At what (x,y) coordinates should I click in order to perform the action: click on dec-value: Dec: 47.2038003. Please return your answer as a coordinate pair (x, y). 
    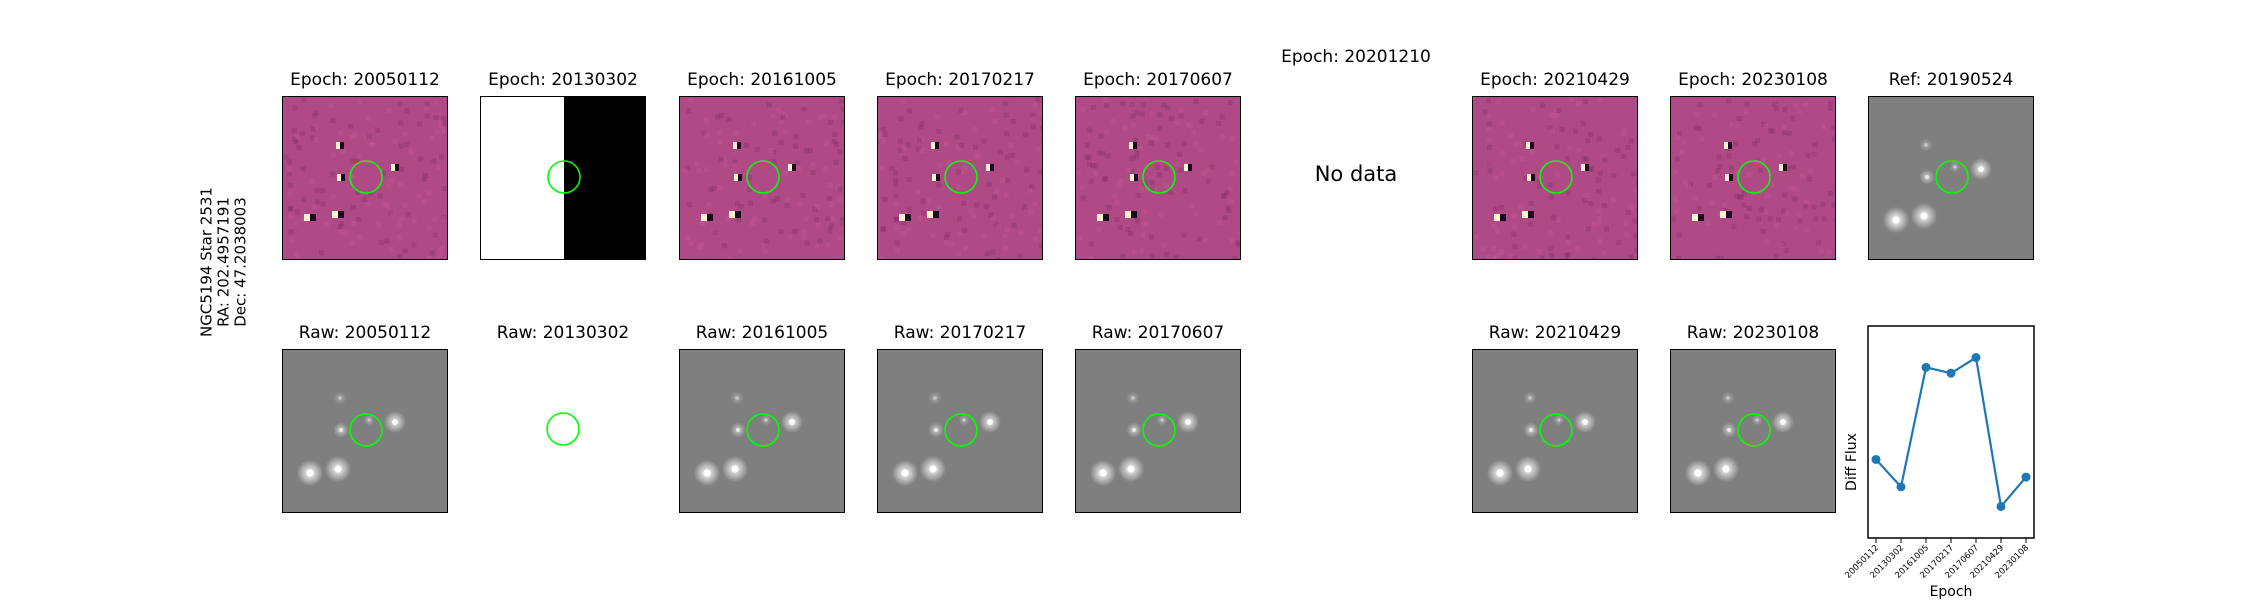
    Looking at the image, I should click on (240, 262).